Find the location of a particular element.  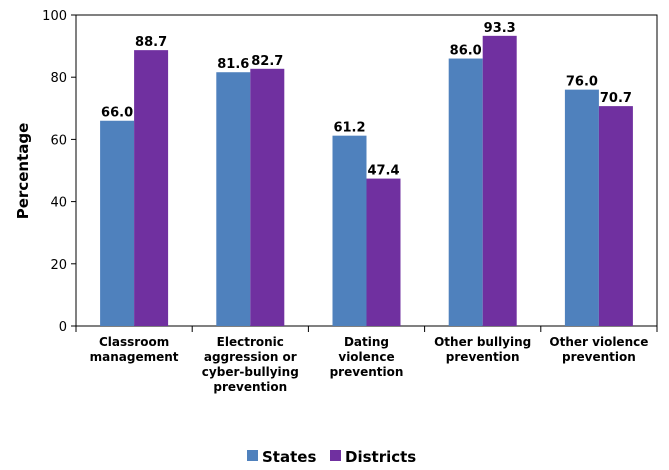

y-tick-label: 100 is located at coordinates (54, 16).